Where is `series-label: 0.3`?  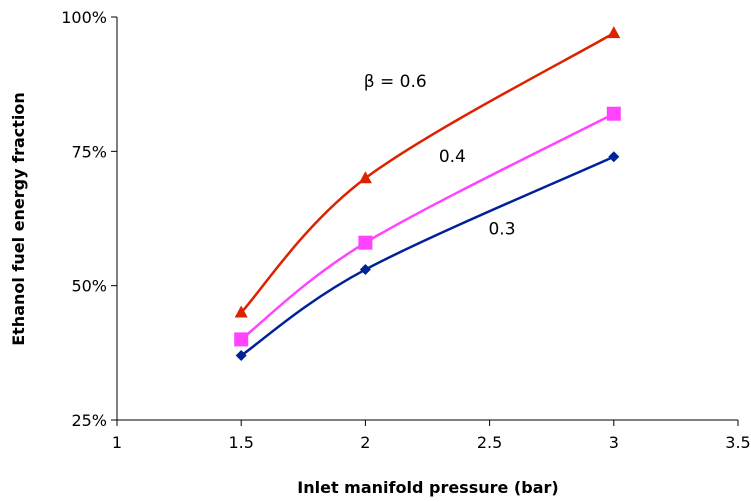
series-label: 0.3 is located at coordinates (501, 230).